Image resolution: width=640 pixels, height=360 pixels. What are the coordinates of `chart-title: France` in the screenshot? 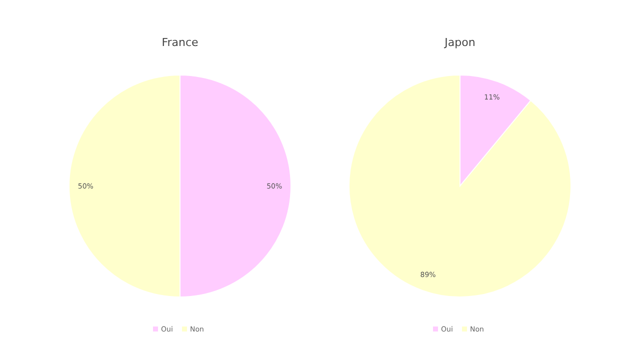 It's located at (180, 42).